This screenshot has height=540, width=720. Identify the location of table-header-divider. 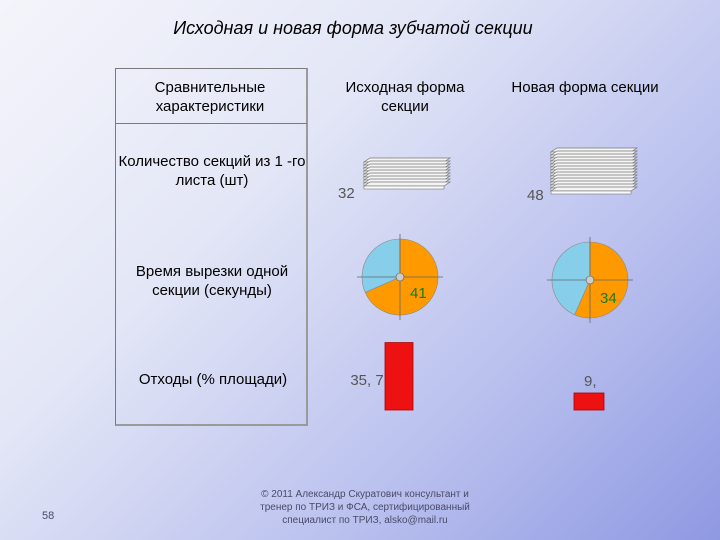
(211, 123).